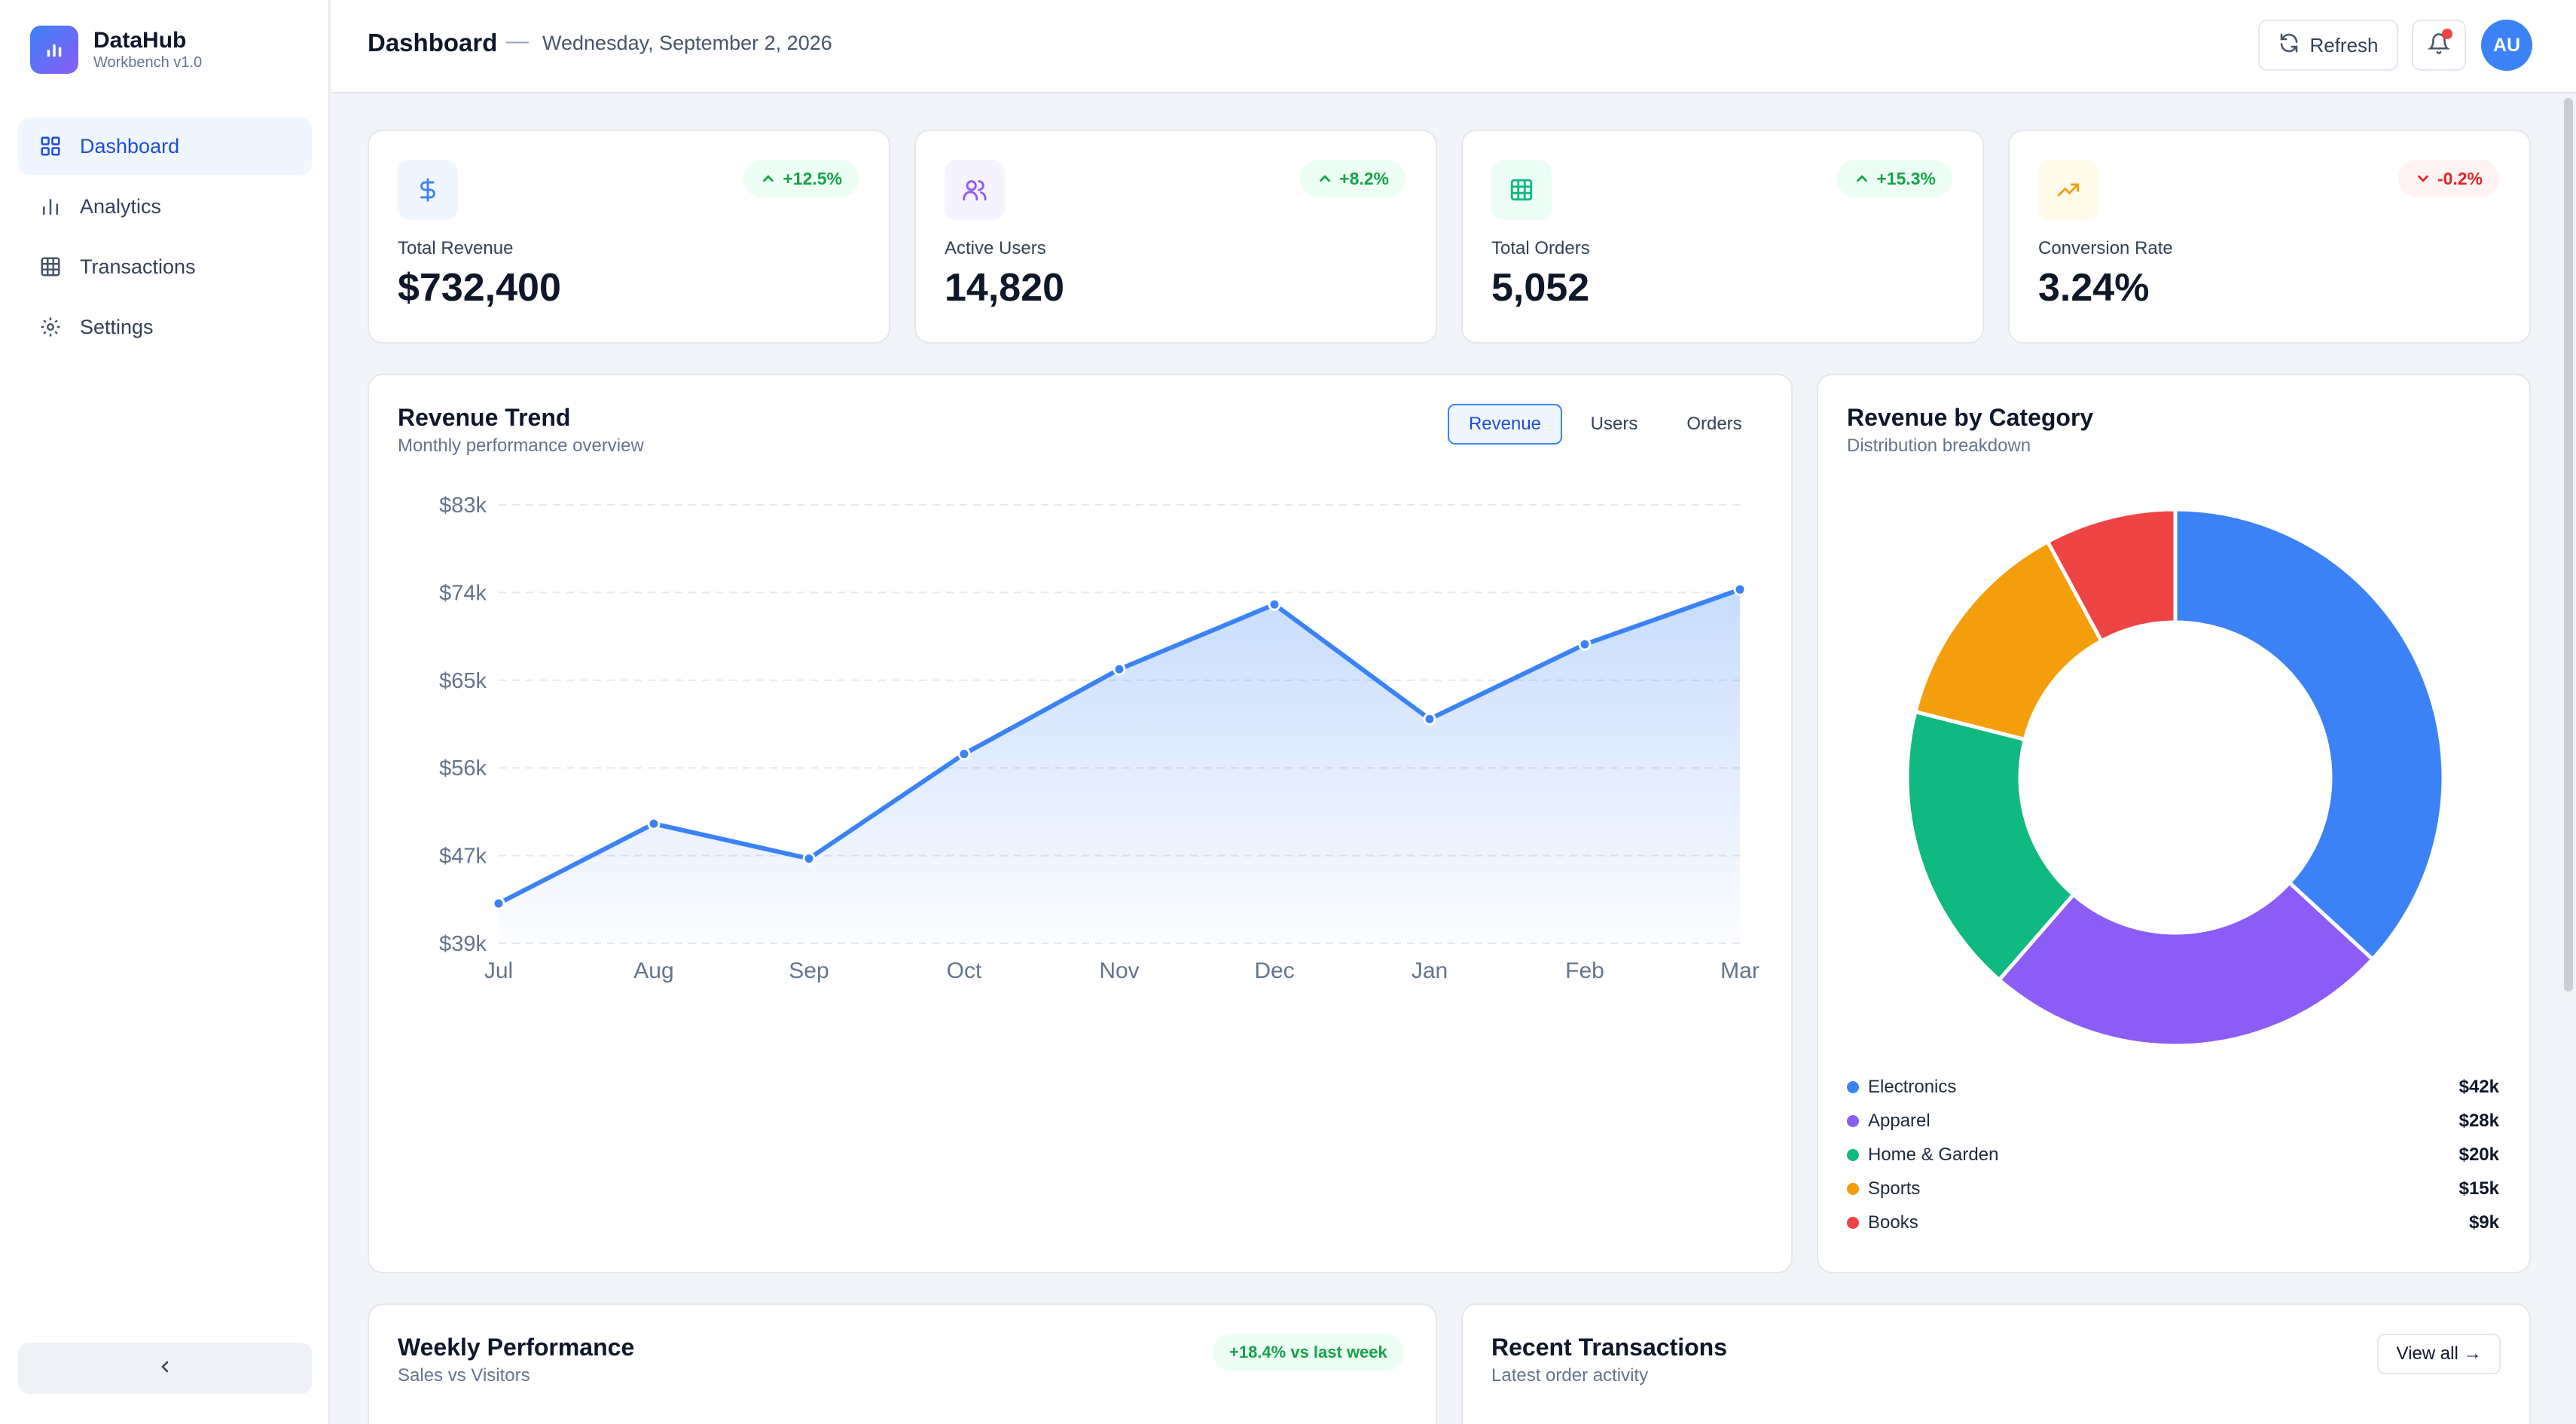 The height and width of the screenshot is (1424, 2576). I want to click on x-tick-label: Feb, so click(1584, 971).